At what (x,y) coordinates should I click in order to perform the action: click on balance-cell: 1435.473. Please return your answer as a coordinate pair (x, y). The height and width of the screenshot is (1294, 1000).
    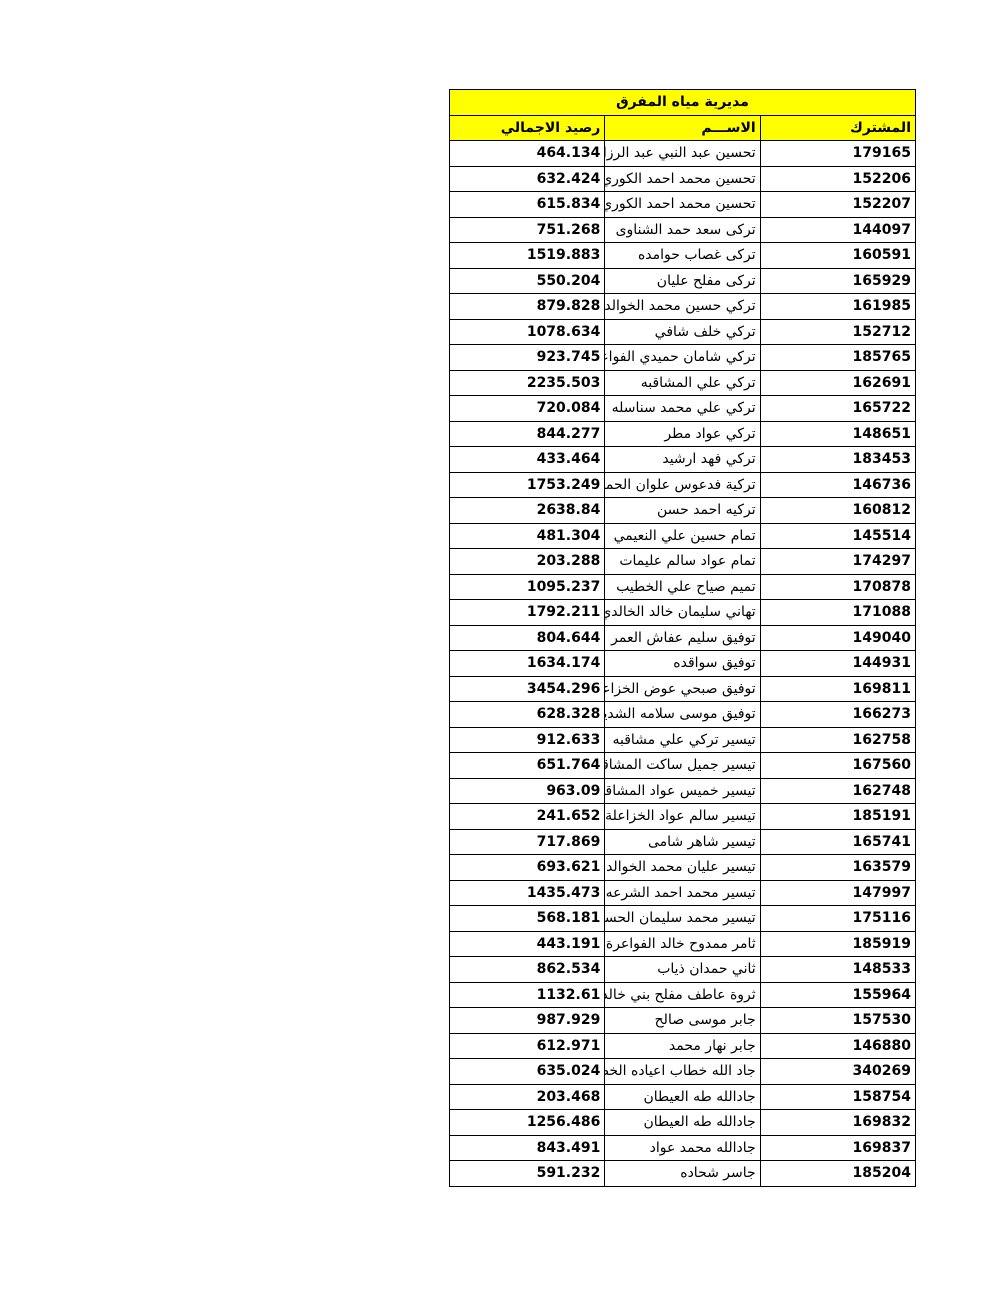
    Looking at the image, I should click on (527, 892).